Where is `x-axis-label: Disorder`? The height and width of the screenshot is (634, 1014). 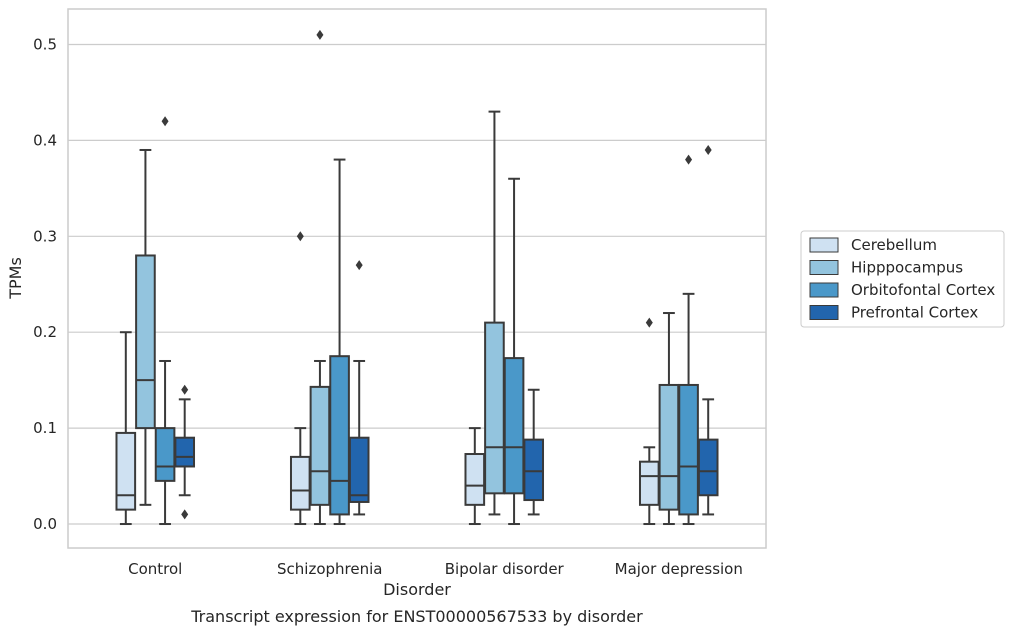
x-axis-label: Disorder is located at coordinates (417, 589).